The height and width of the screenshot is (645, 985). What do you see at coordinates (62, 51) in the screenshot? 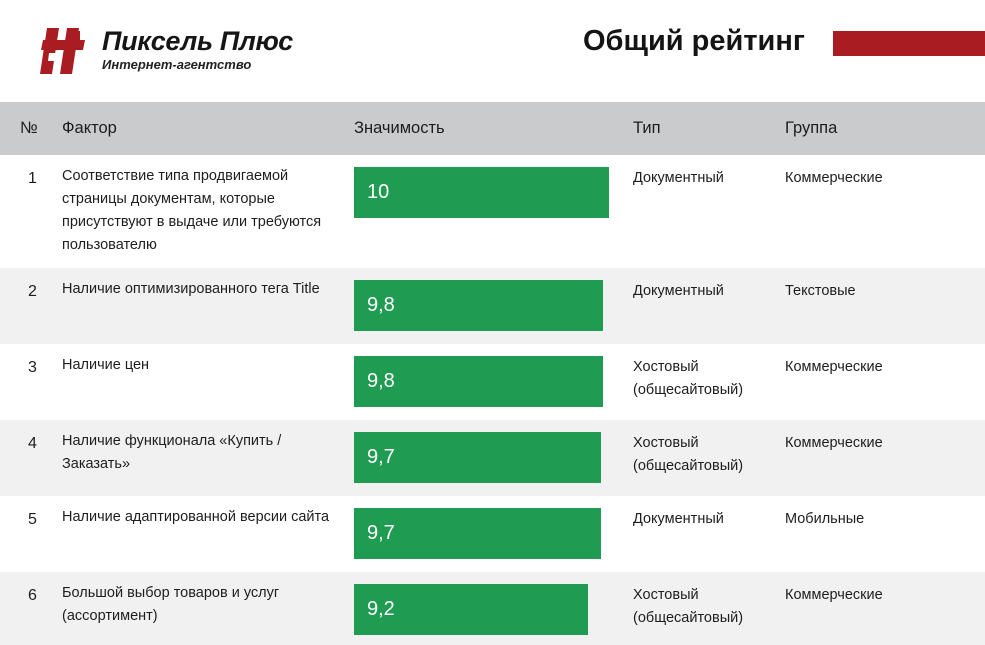
I see `pixel-plus-logo-icon` at bounding box center [62, 51].